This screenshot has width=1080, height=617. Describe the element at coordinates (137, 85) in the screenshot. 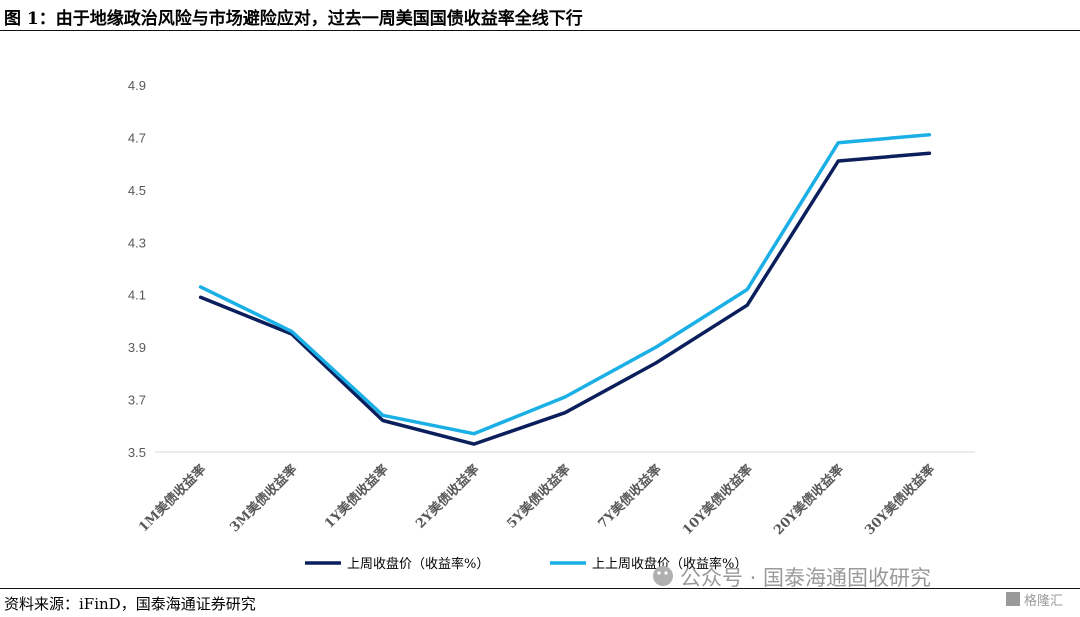

I see `y-tick-label: 4.9` at that location.